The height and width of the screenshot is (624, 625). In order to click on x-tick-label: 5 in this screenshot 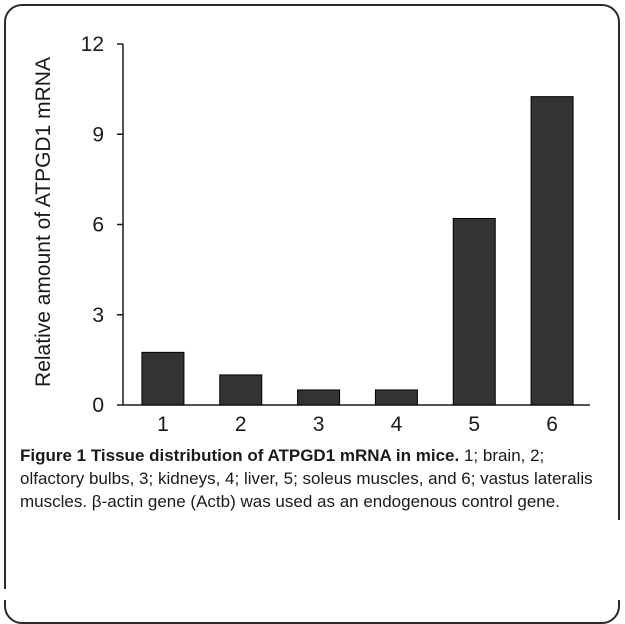, I will do `click(474, 424)`.